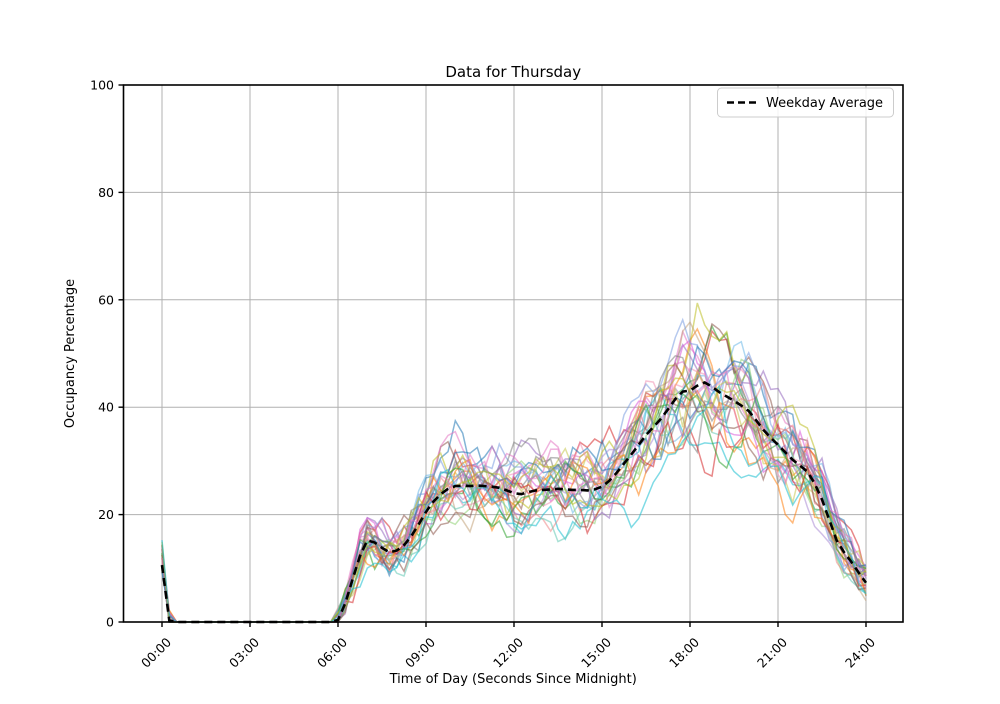 This screenshot has height=704, width=1000. Describe the element at coordinates (106, 299) in the screenshot. I see `y-tick-label: 60` at that location.